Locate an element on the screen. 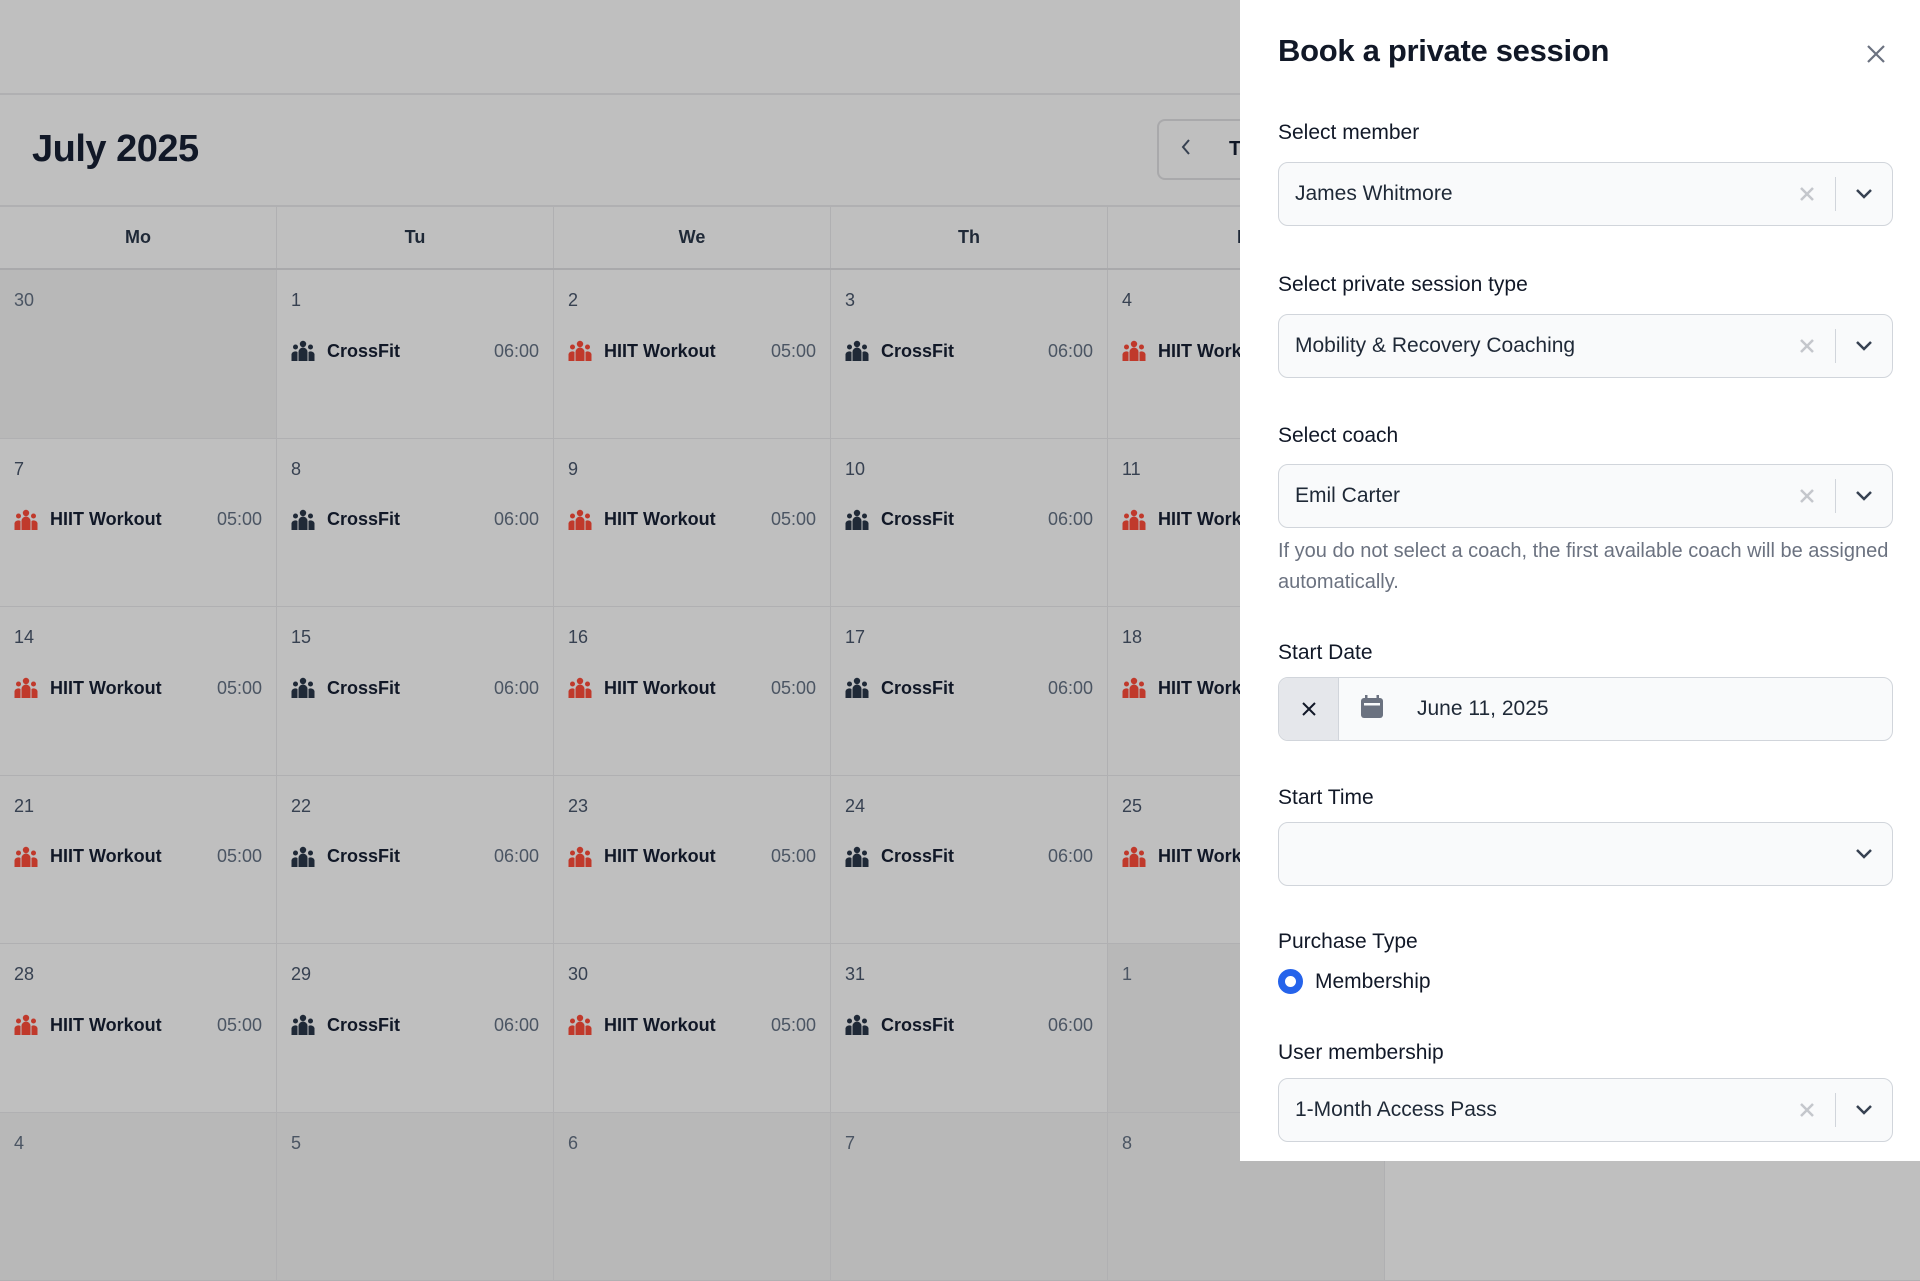 The height and width of the screenshot is (1281, 1920). day-cell: 17 CrossFit 06:00 is located at coordinates (969, 691).